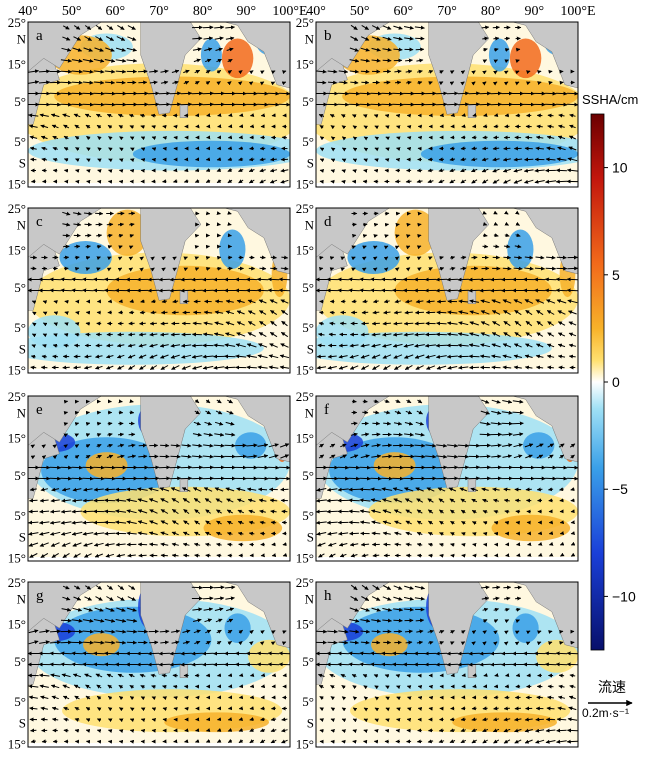  What do you see at coordinates (328, 36) in the screenshot?
I see `panel-label: b` at bounding box center [328, 36].